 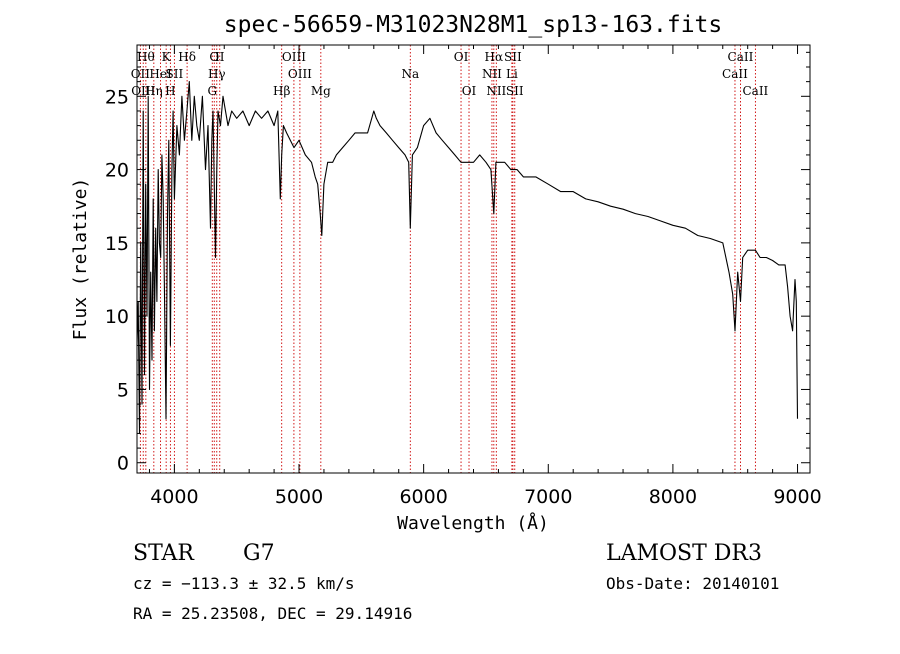 What do you see at coordinates (170, 91) in the screenshot?
I see `line-marker-label-6: H` at bounding box center [170, 91].